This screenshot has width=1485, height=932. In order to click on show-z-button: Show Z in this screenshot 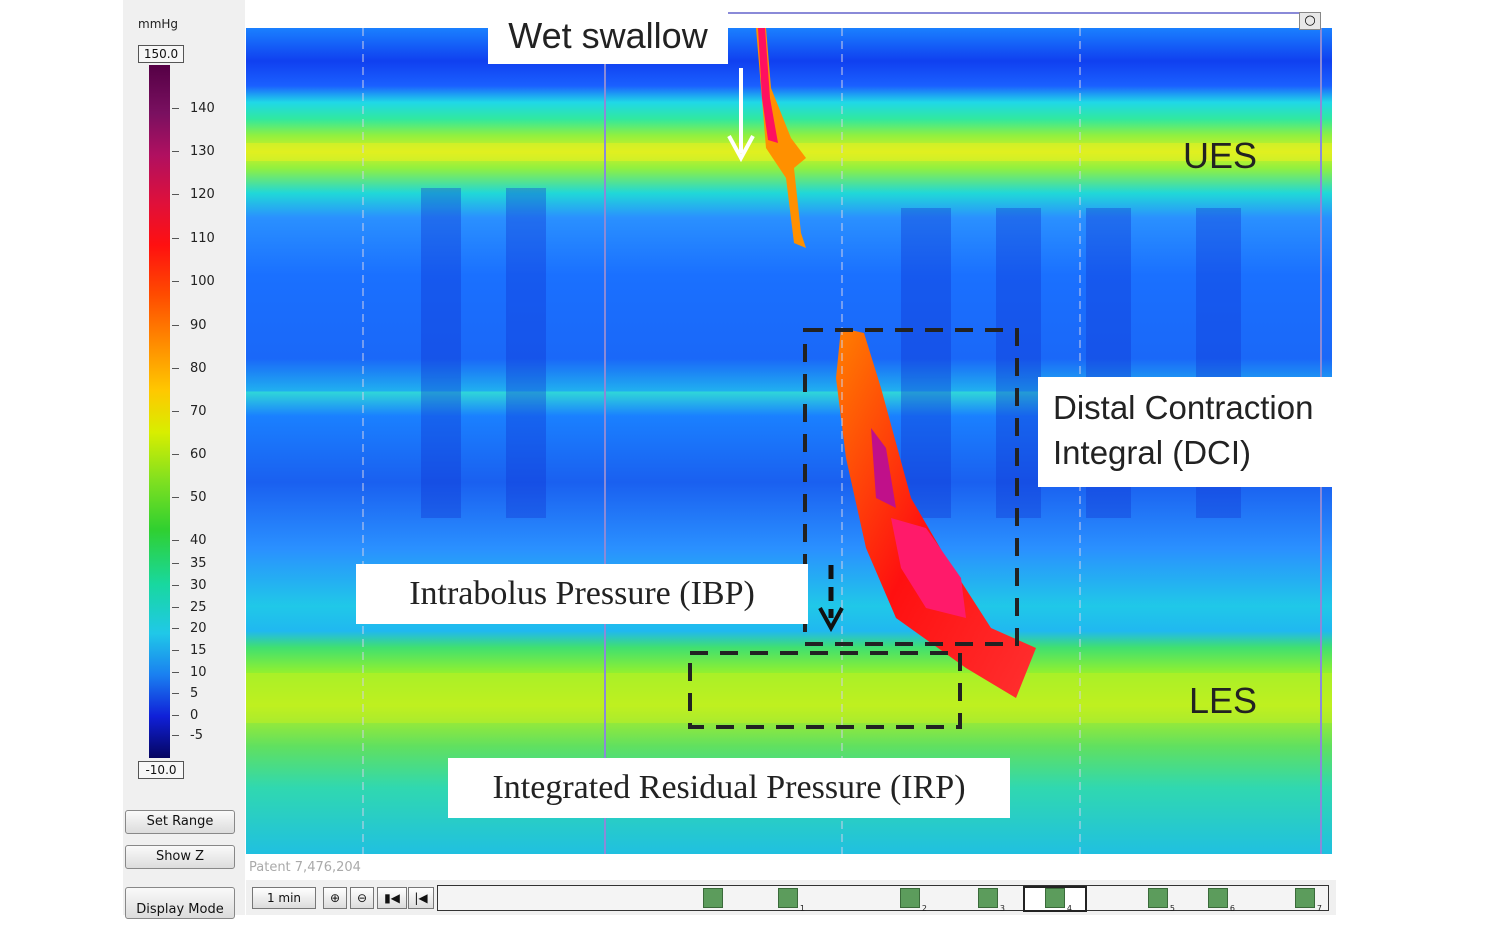, I will do `click(180, 857)`.